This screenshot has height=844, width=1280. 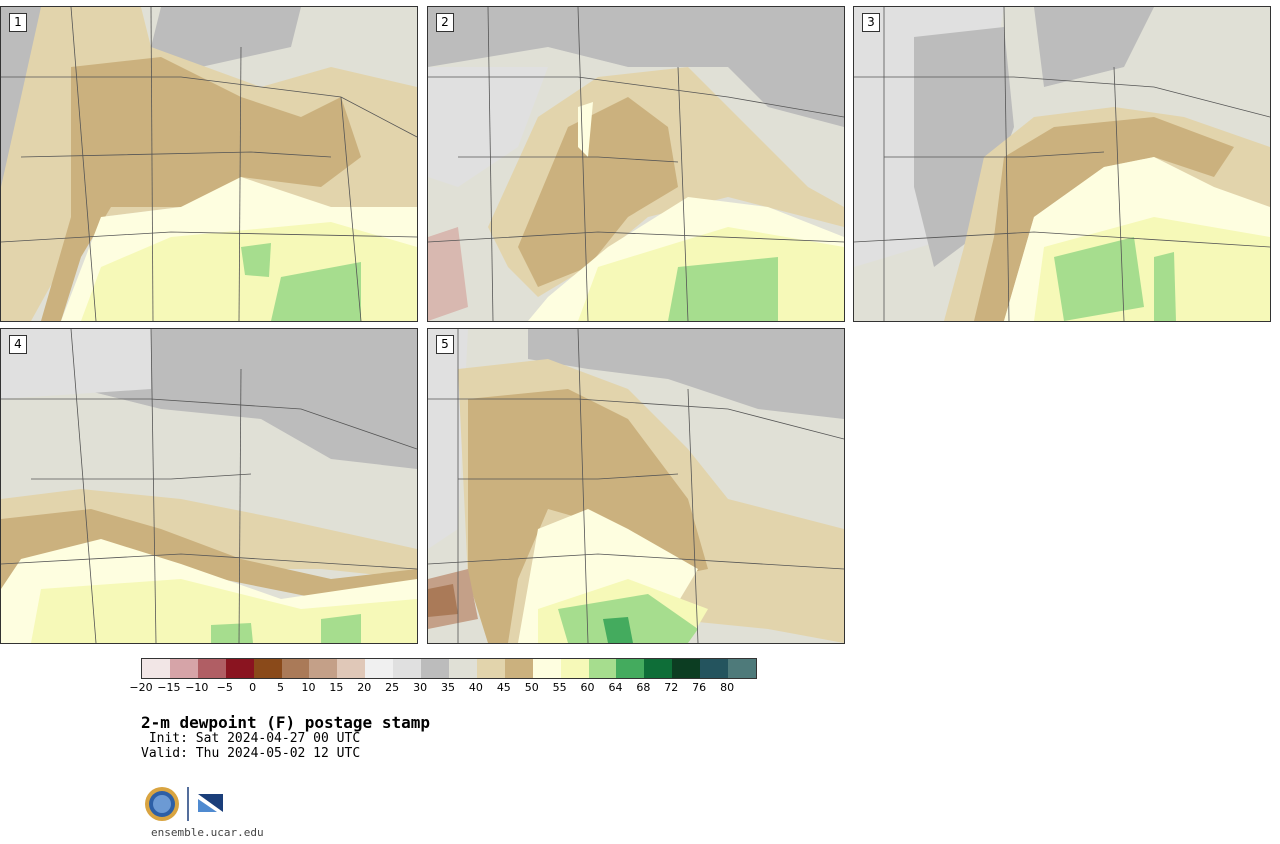 What do you see at coordinates (336, 687) in the screenshot?
I see `colorbar-tick-label: 15` at bounding box center [336, 687].